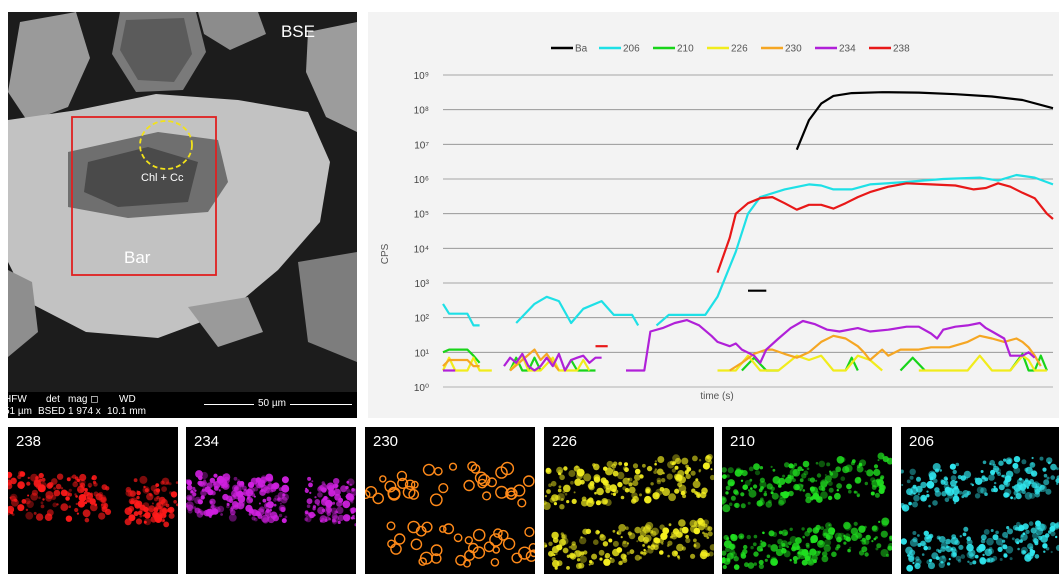  Describe the element at coordinates (450, 500) in the screenshot. I see `element-map-230: 230` at that location.